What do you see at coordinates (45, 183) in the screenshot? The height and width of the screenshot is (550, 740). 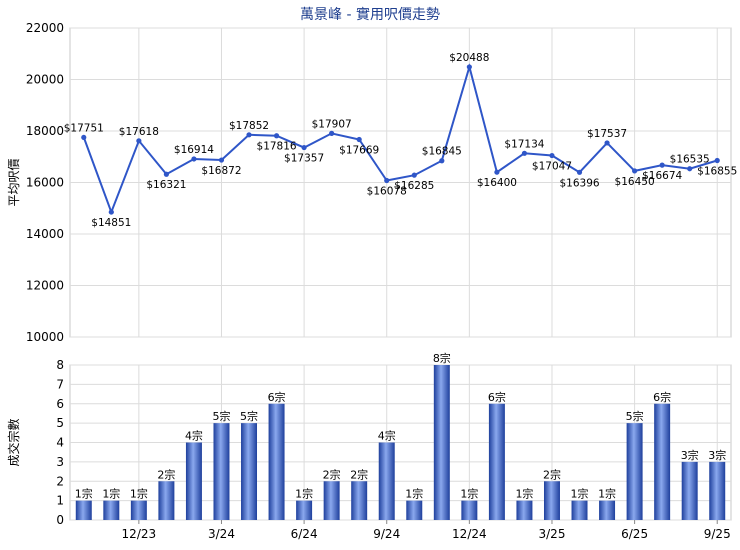 I see `price-y-tick-label: 16000` at bounding box center [45, 183].